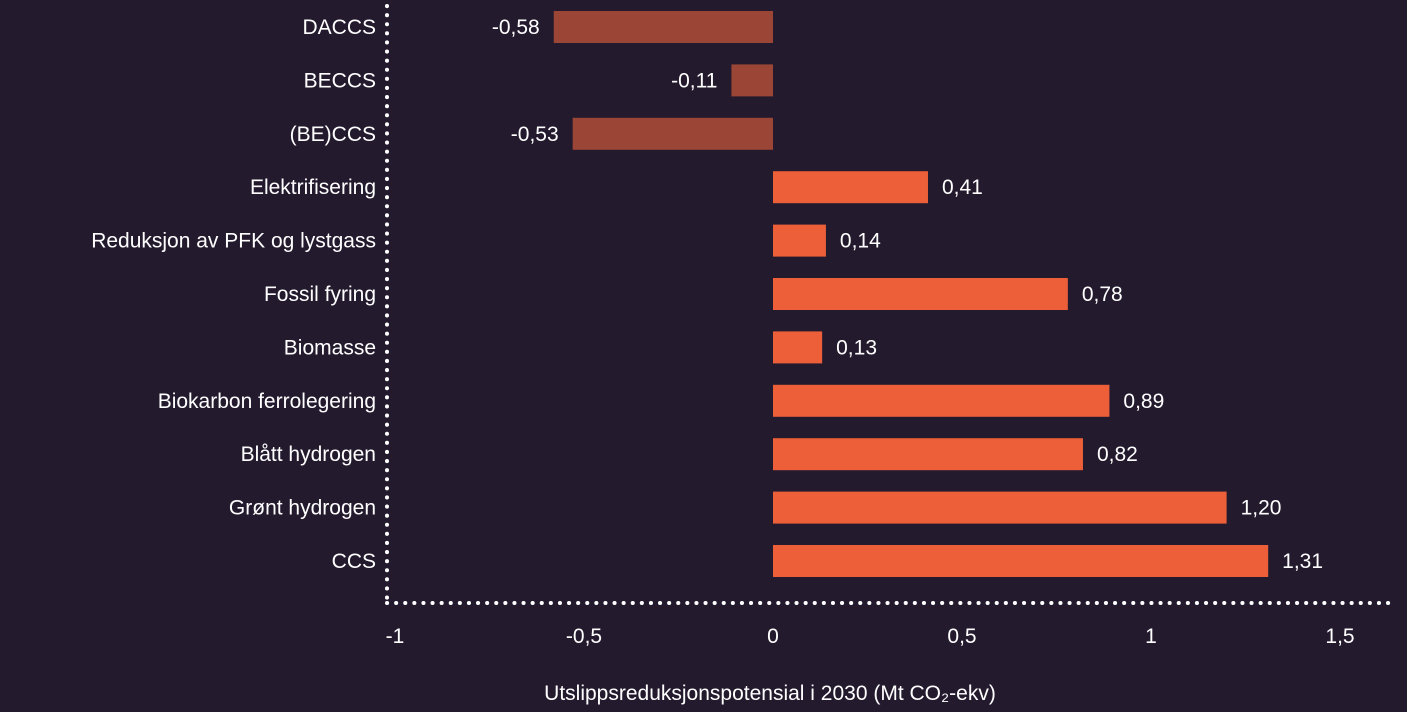 The height and width of the screenshot is (712, 1407). What do you see at coordinates (1117, 454) in the screenshot?
I see `value-label-blatt-hydrogen: 0,82` at bounding box center [1117, 454].